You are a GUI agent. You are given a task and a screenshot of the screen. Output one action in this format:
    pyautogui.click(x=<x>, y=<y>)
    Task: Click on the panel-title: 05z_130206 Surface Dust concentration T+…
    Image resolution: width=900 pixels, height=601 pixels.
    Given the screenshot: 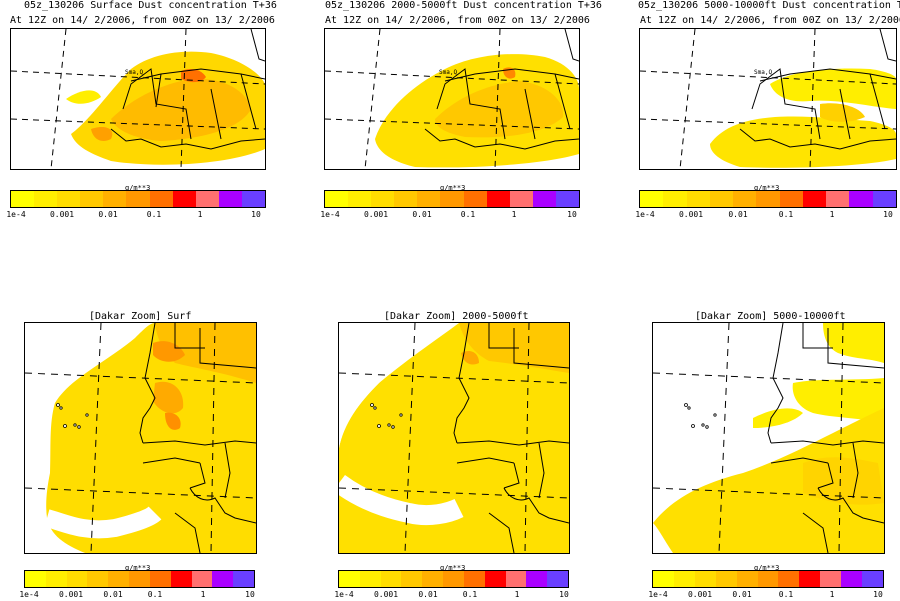 What is the action you would take?
    pyautogui.click(x=150, y=5)
    